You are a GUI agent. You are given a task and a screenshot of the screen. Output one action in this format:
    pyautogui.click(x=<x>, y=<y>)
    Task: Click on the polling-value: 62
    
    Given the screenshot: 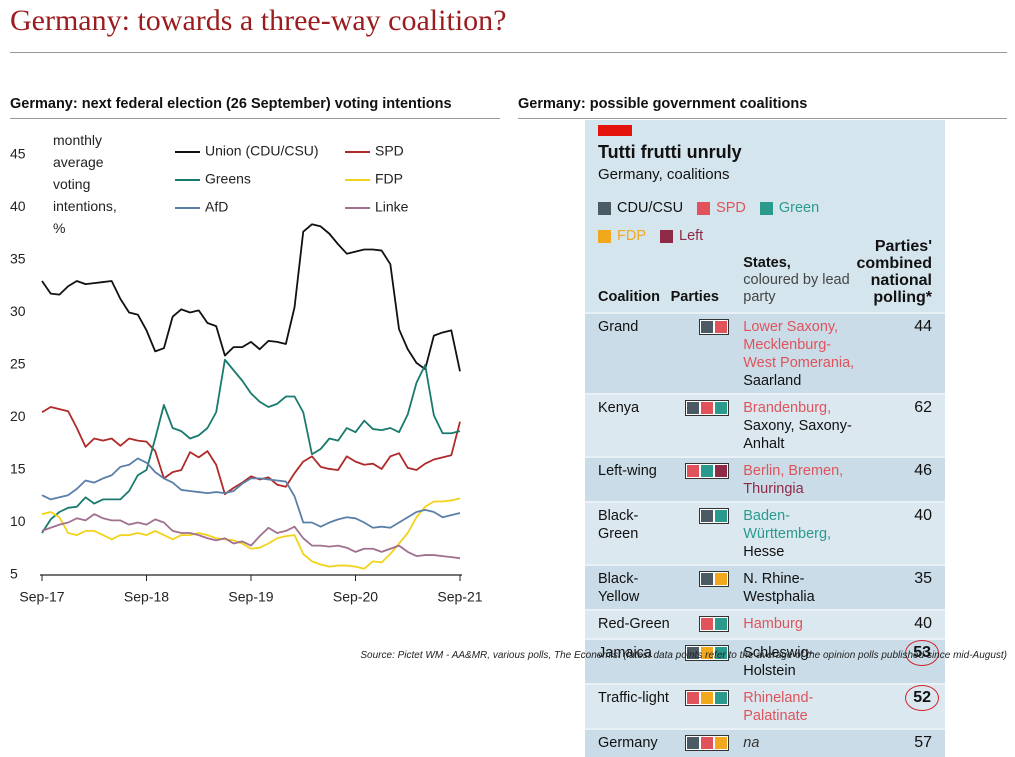 What is the action you would take?
    pyautogui.click(x=923, y=407)
    